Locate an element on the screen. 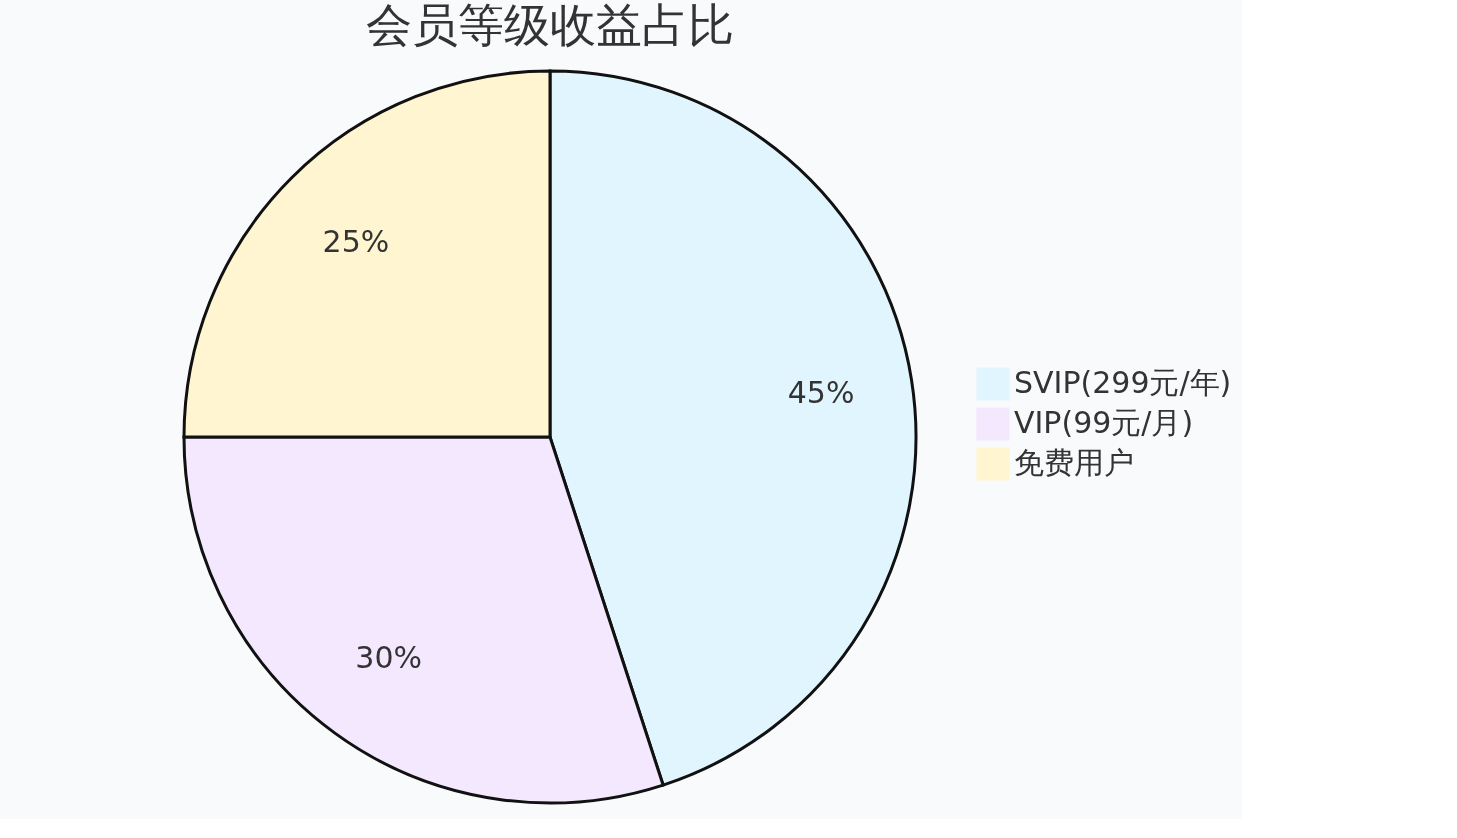 The height and width of the screenshot is (838, 1457). legend-label: VIP(99元/月) is located at coordinates (1104, 422).